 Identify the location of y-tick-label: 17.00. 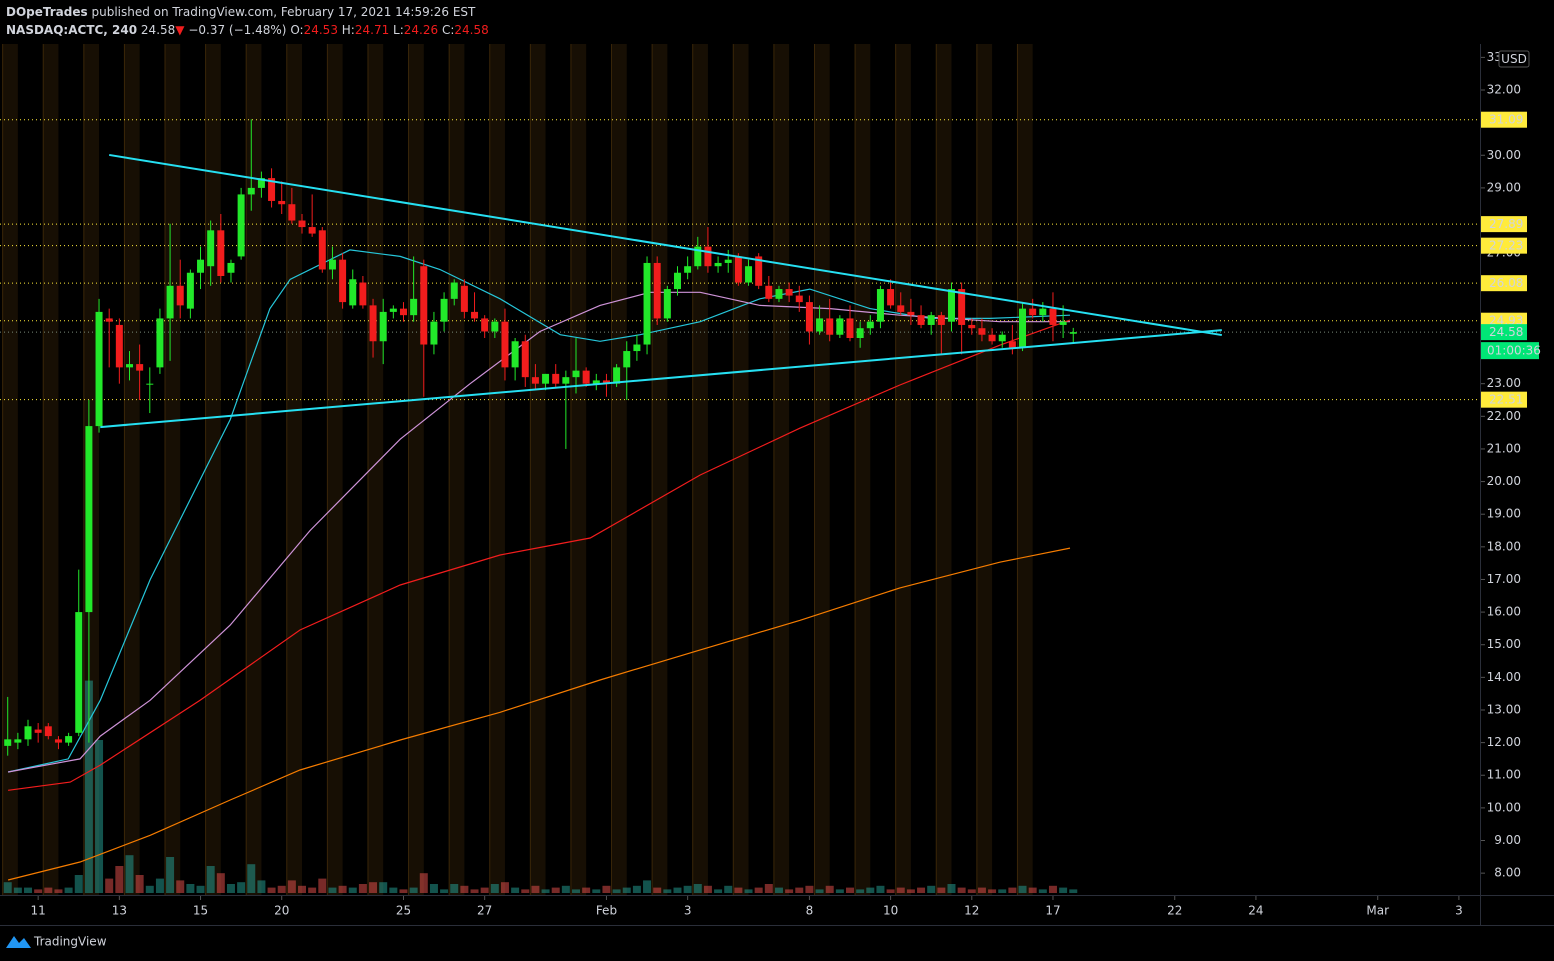
(1504, 579).